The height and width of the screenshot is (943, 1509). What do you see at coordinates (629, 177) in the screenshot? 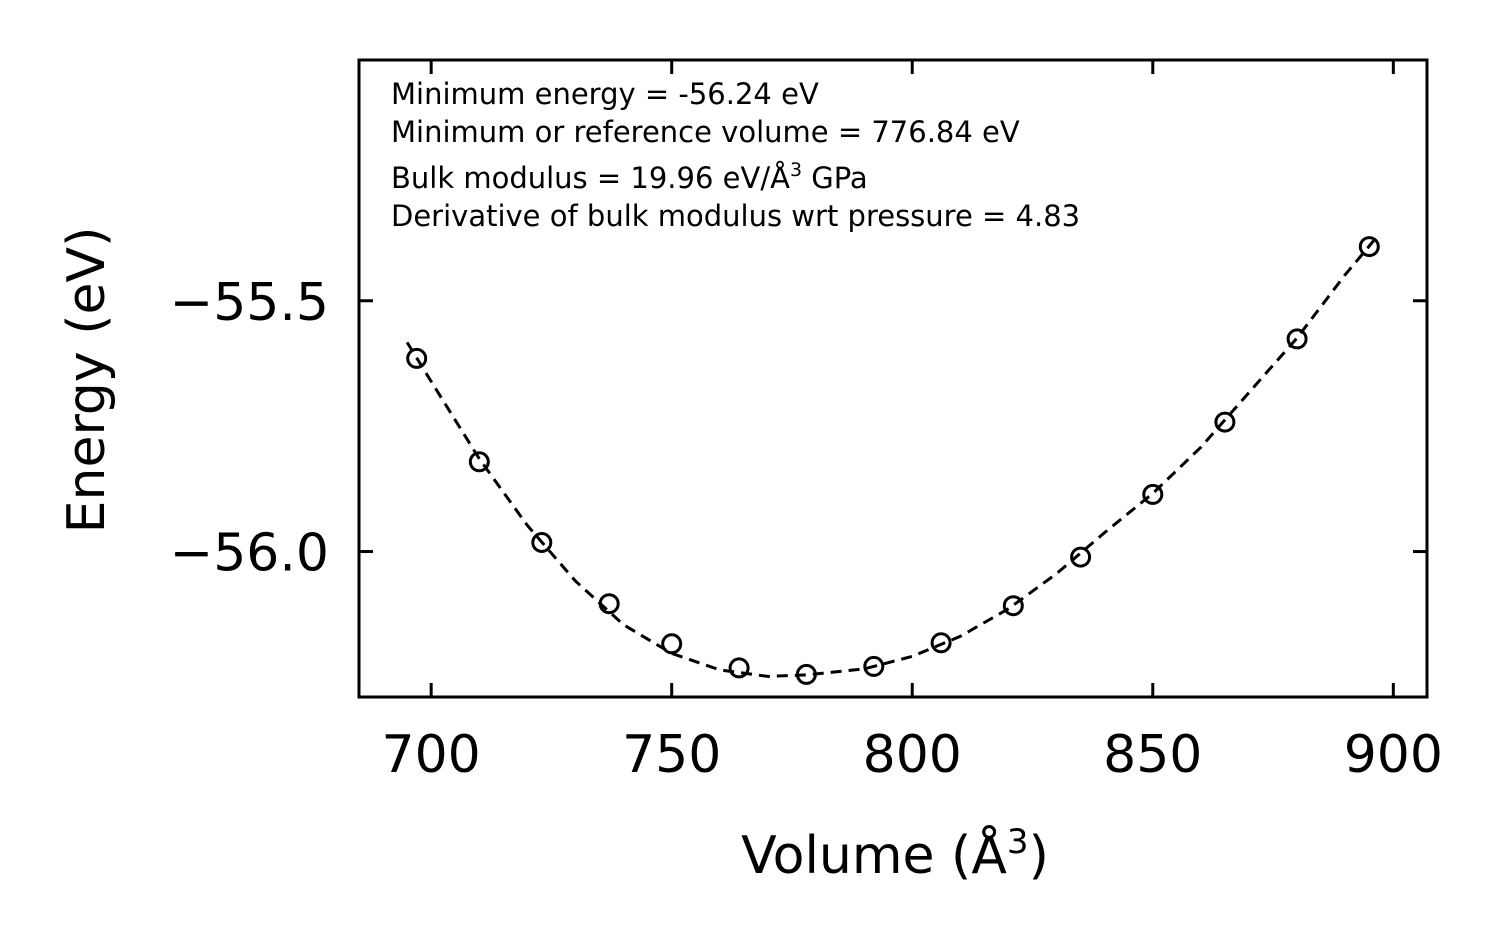
I see `annotation-bulk-modulus: Bulk modulus = 19.96 eV/Å3 GPa` at bounding box center [629, 177].